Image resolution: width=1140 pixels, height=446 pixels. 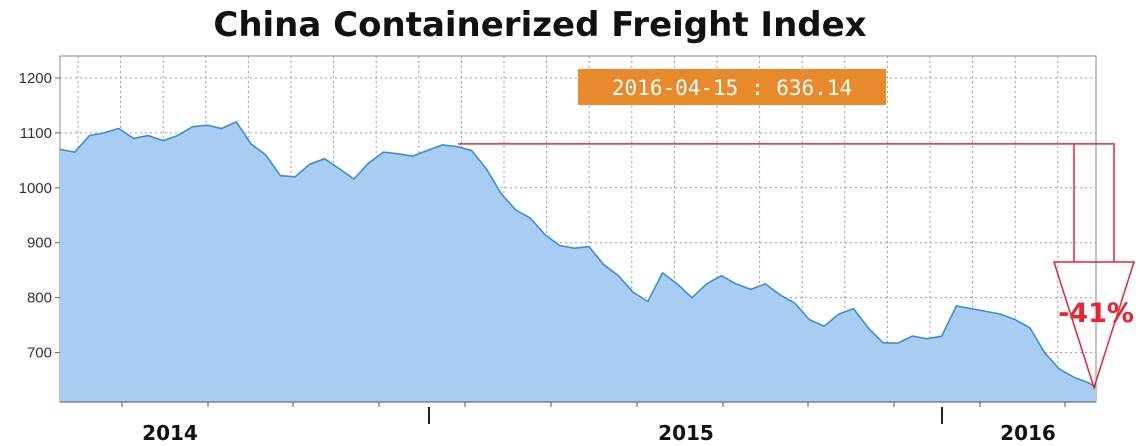 I want to click on tooltip-label: 2016-04-15 : 636.14, so click(x=732, y=88).